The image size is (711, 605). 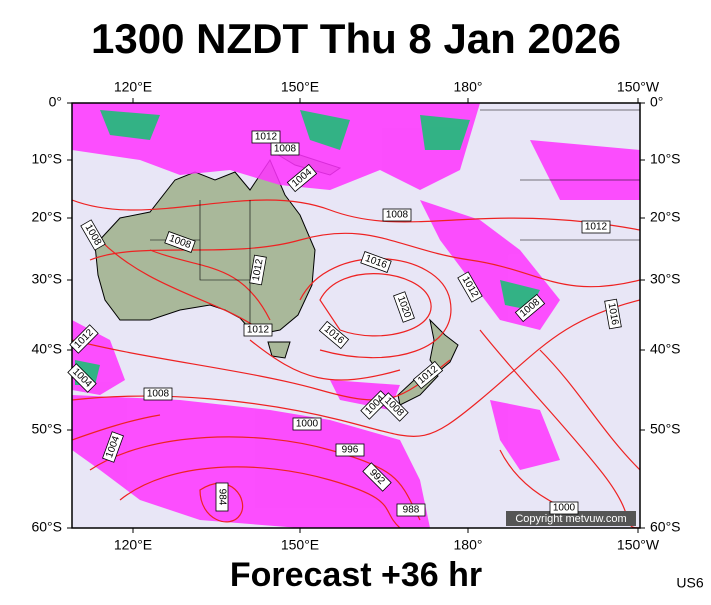 I want to click on lat-label-right: 20°S, so click(x=665, y=217).